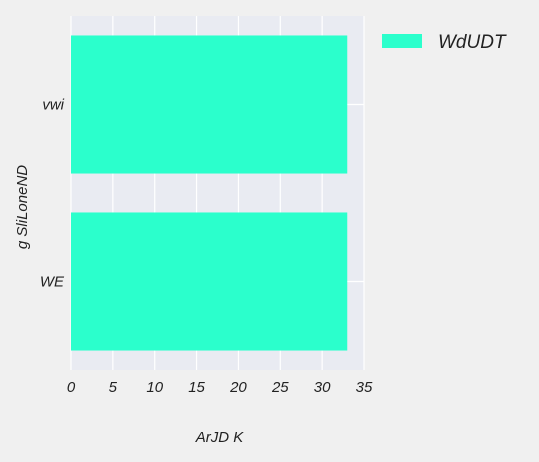 The height and width of the screenshot is (462, 539). I want to click on legend-swatch-wdudt, so click(402, 41).